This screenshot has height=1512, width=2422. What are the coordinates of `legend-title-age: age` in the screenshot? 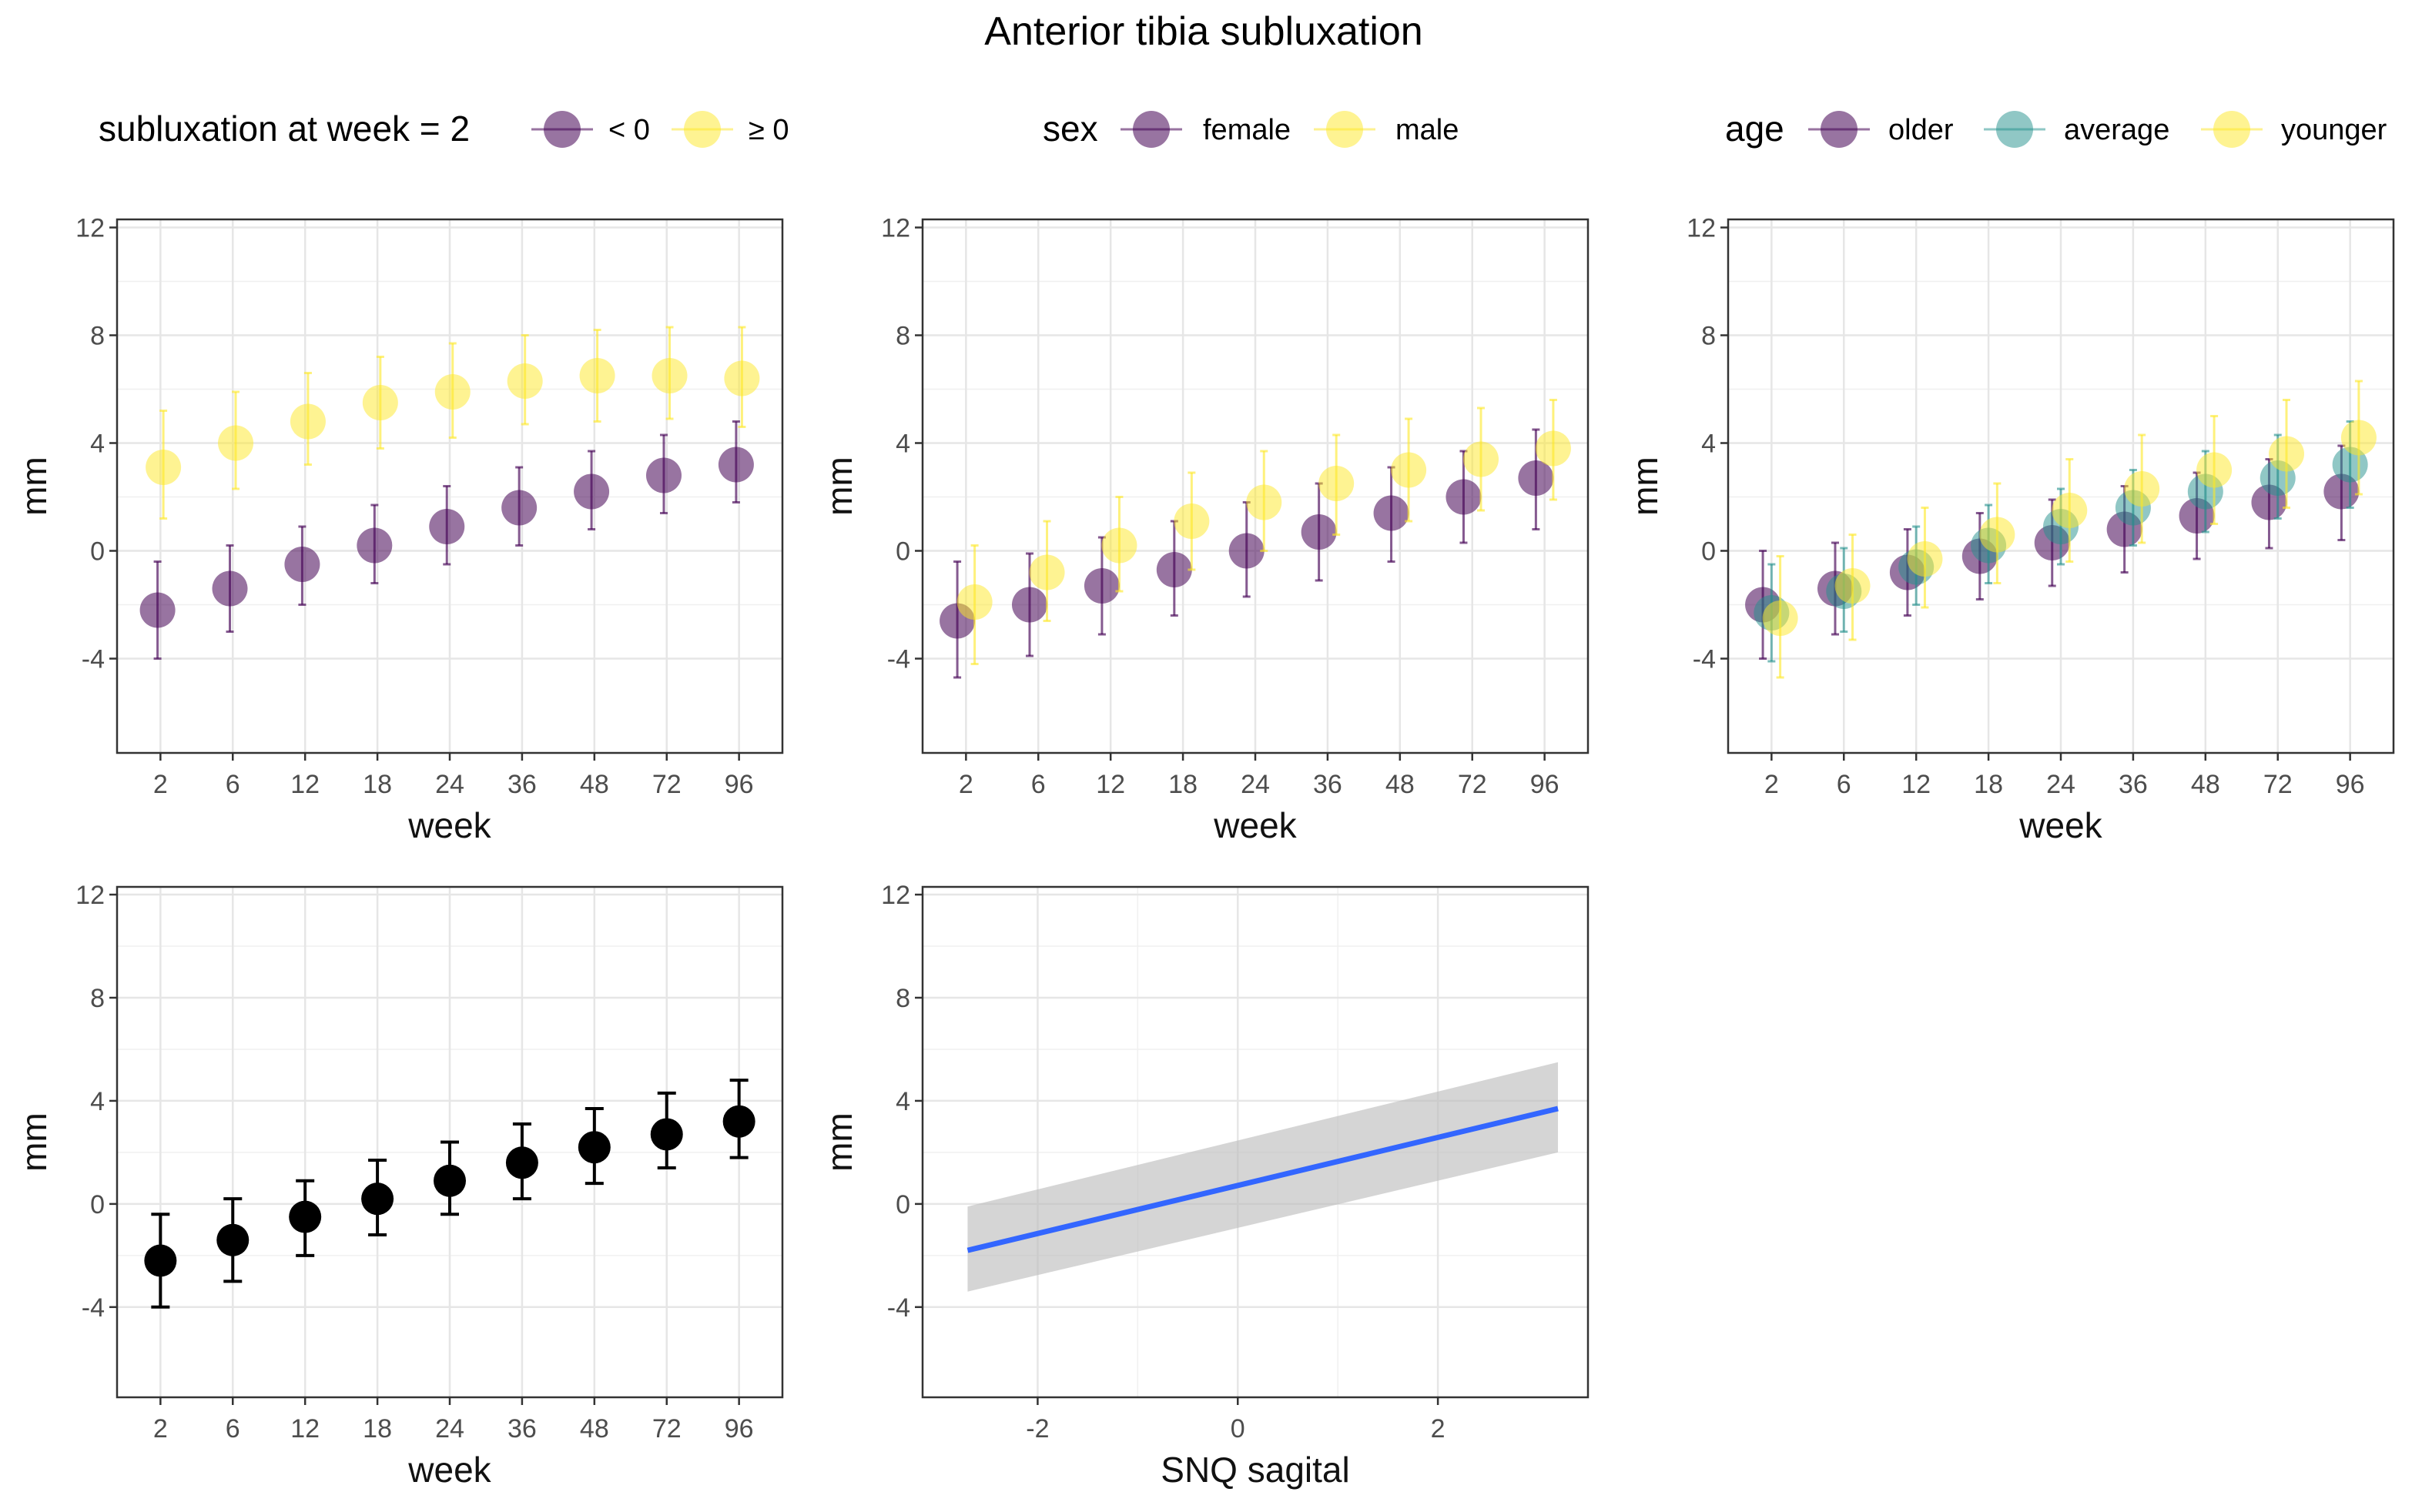 It's located at (1754, 129).